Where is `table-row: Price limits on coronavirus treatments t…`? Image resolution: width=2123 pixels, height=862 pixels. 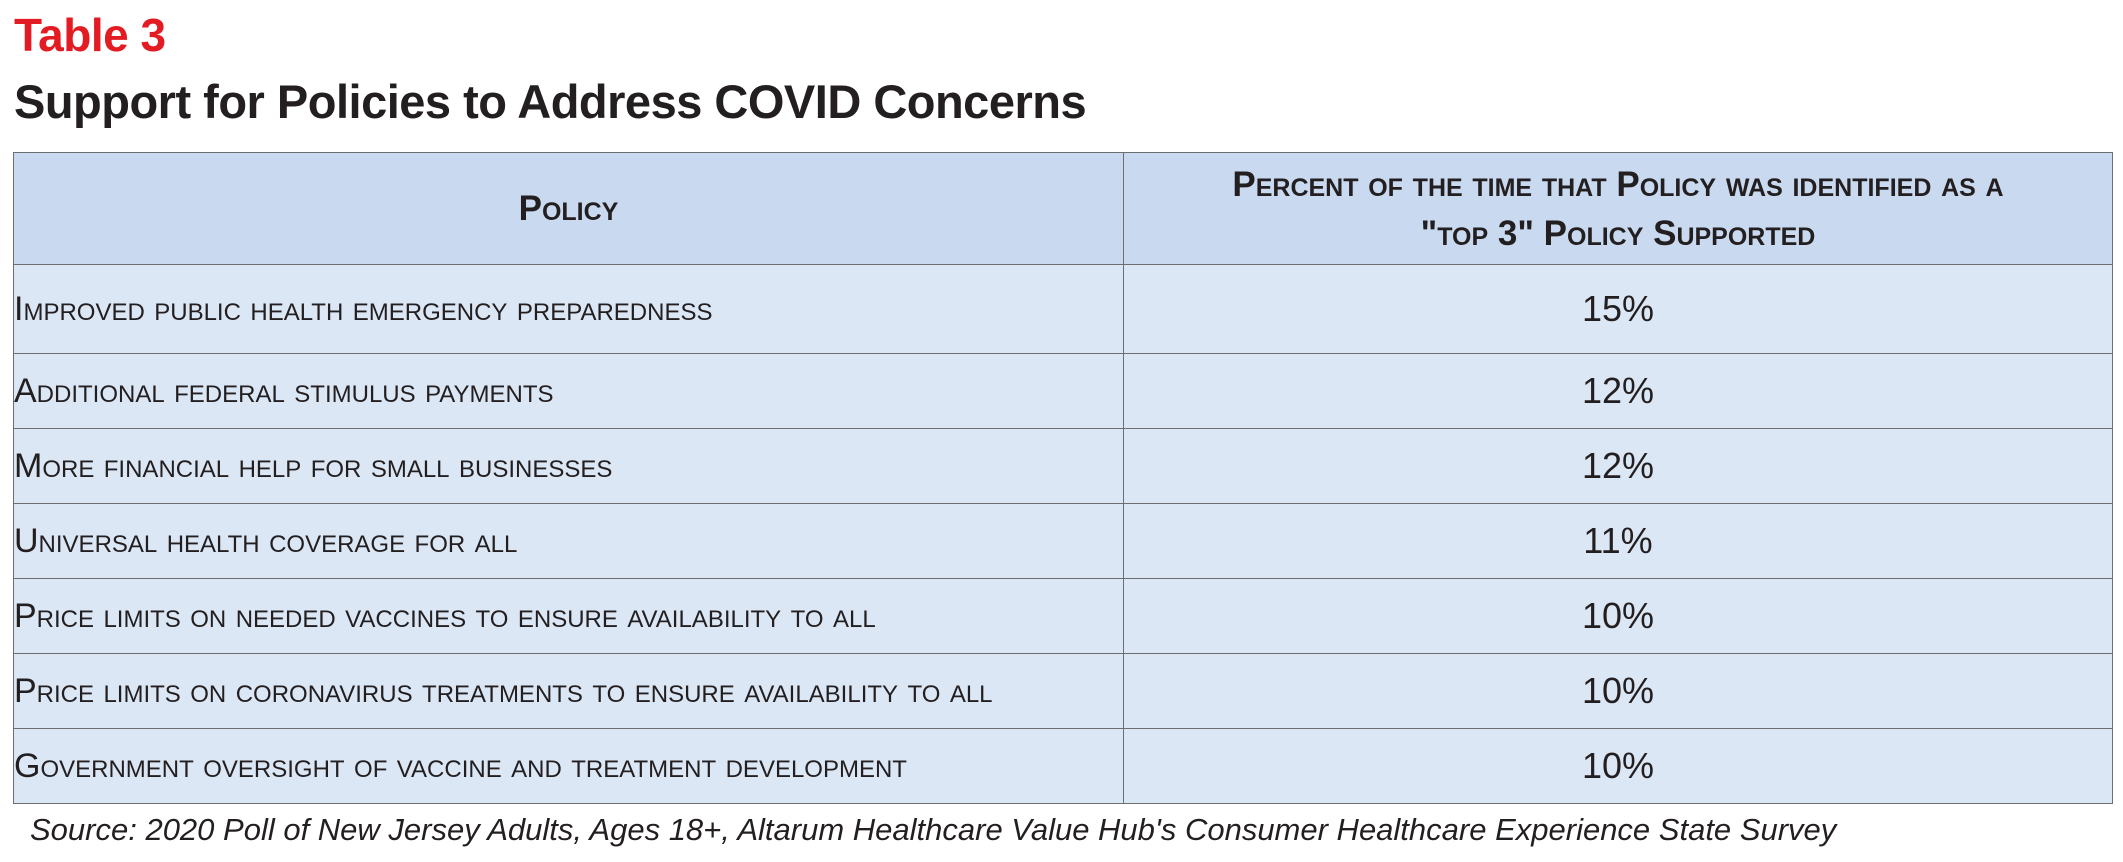
table-row: Price limits on coronavirus treatments t… is located at coordinates (1063, 691).